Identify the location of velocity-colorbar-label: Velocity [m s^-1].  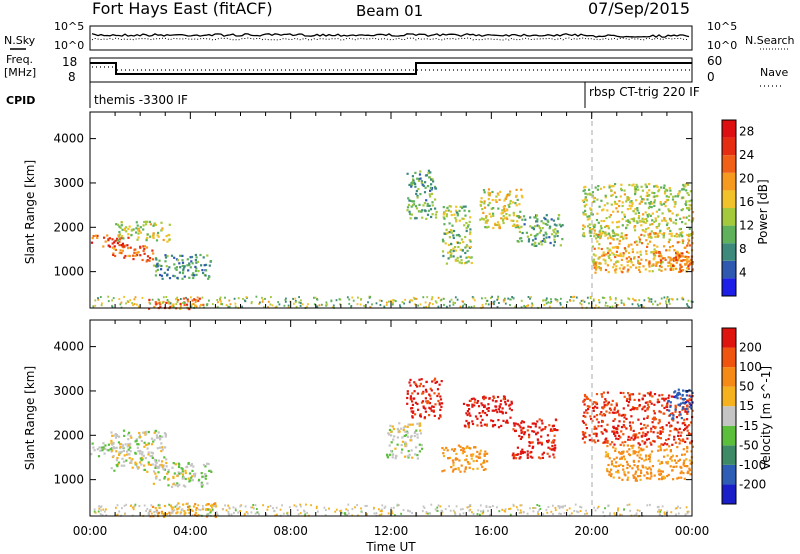
(766, 418).